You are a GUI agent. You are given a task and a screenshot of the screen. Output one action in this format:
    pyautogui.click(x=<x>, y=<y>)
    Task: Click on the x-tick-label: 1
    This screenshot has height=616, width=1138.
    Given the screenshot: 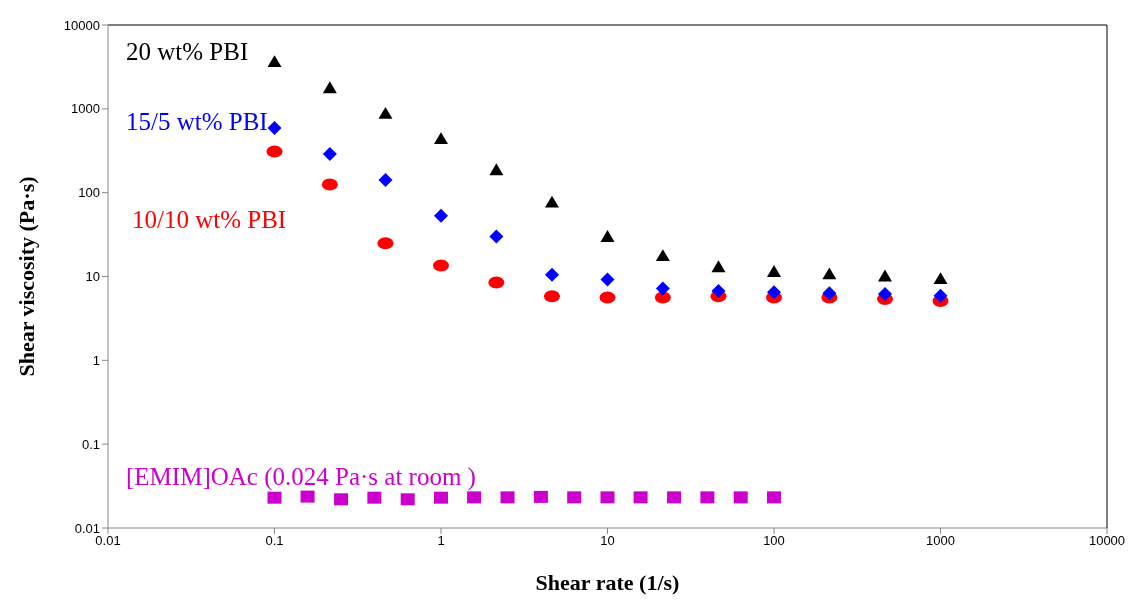 What is the action you would take?
    pyautogui.click(x=441, y=541)
    